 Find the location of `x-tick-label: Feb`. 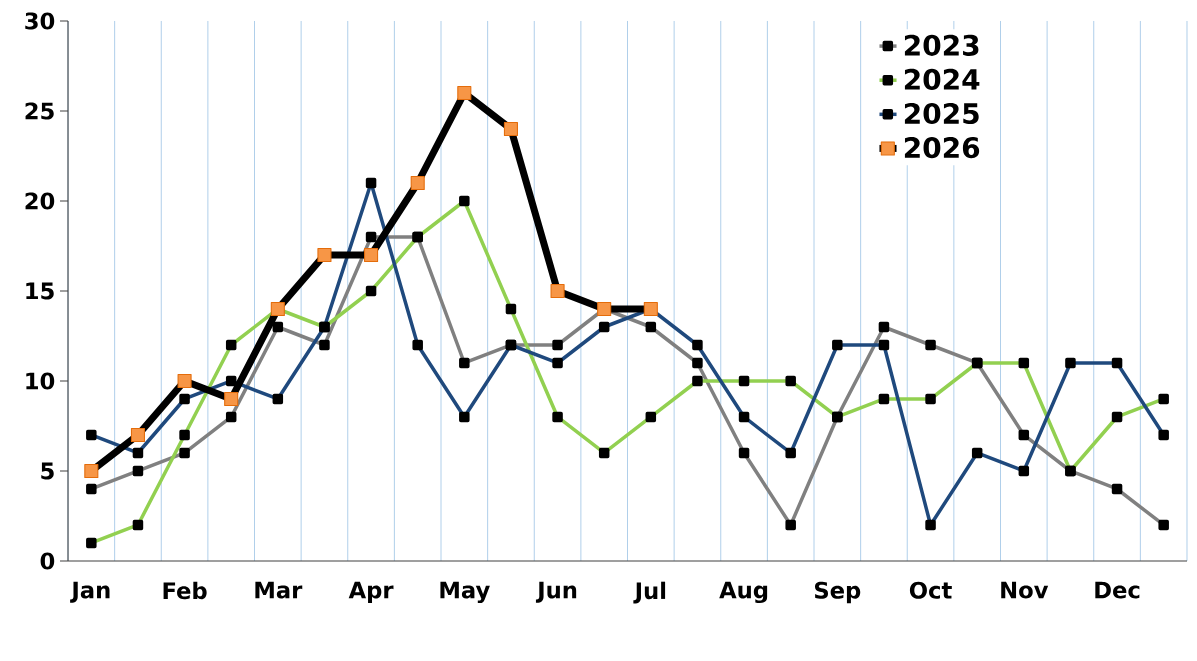

x-tick-label: Feb is located at coordinates (185, 590).